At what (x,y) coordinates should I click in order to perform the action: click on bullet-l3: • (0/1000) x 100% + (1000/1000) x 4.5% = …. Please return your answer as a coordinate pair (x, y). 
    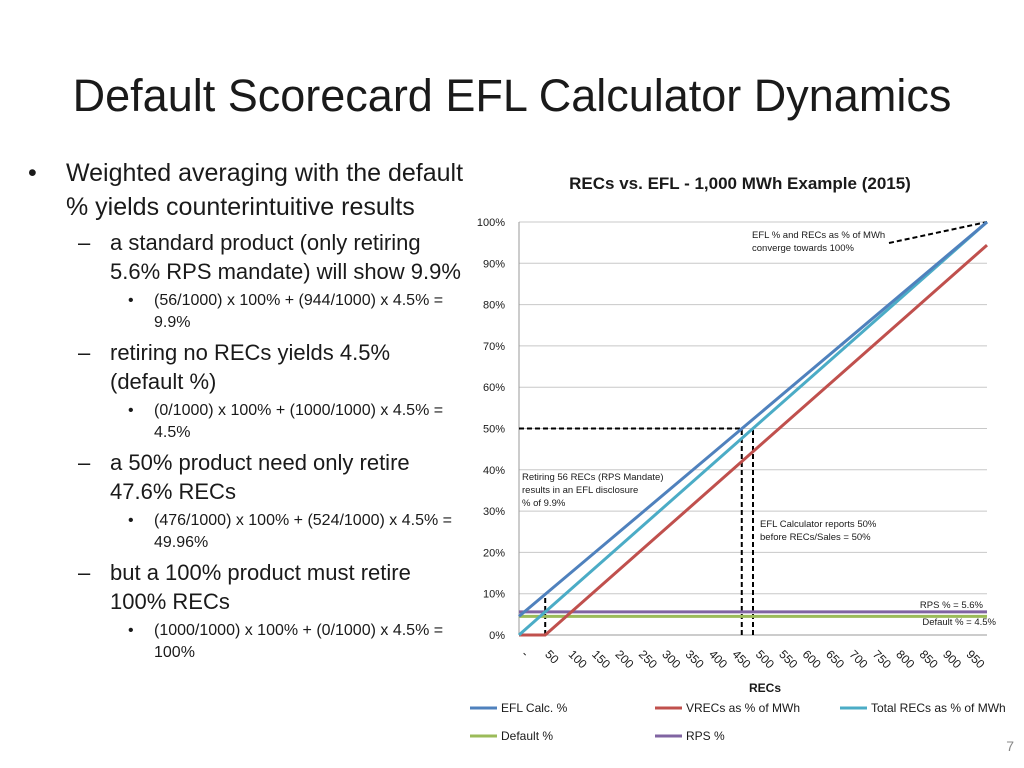
    Looking at the image, I should click on (248, 422).